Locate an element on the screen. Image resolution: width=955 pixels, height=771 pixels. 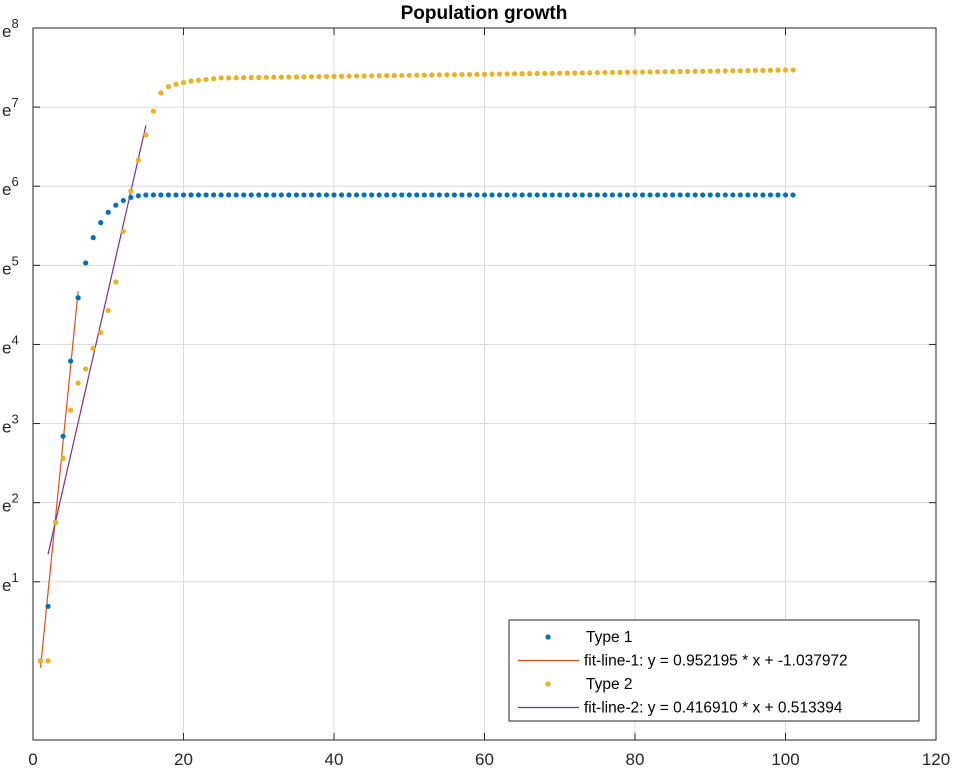
y-tick-exponent: 4 is located at coordinates (14, 339).